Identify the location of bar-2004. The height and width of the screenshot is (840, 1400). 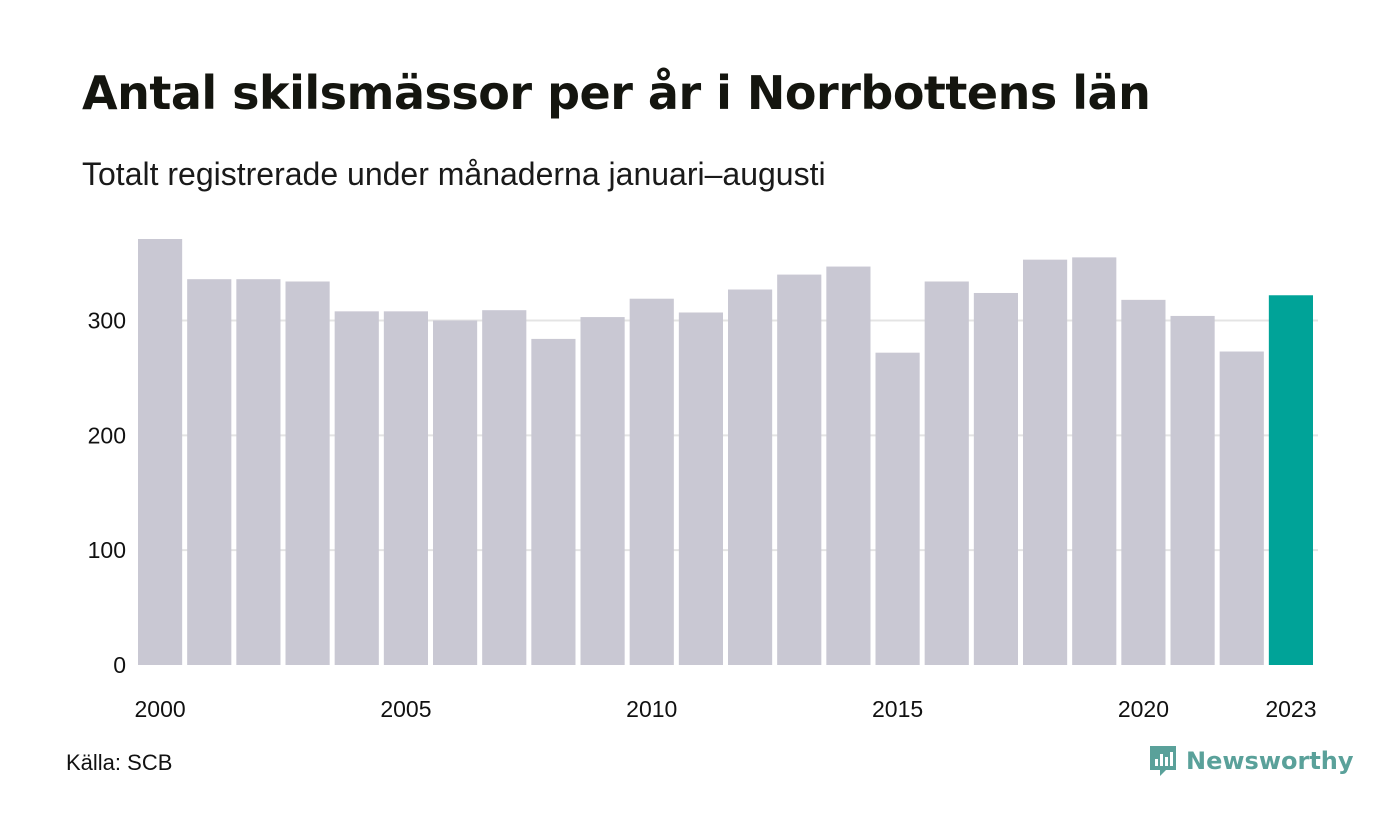
(356, 488).